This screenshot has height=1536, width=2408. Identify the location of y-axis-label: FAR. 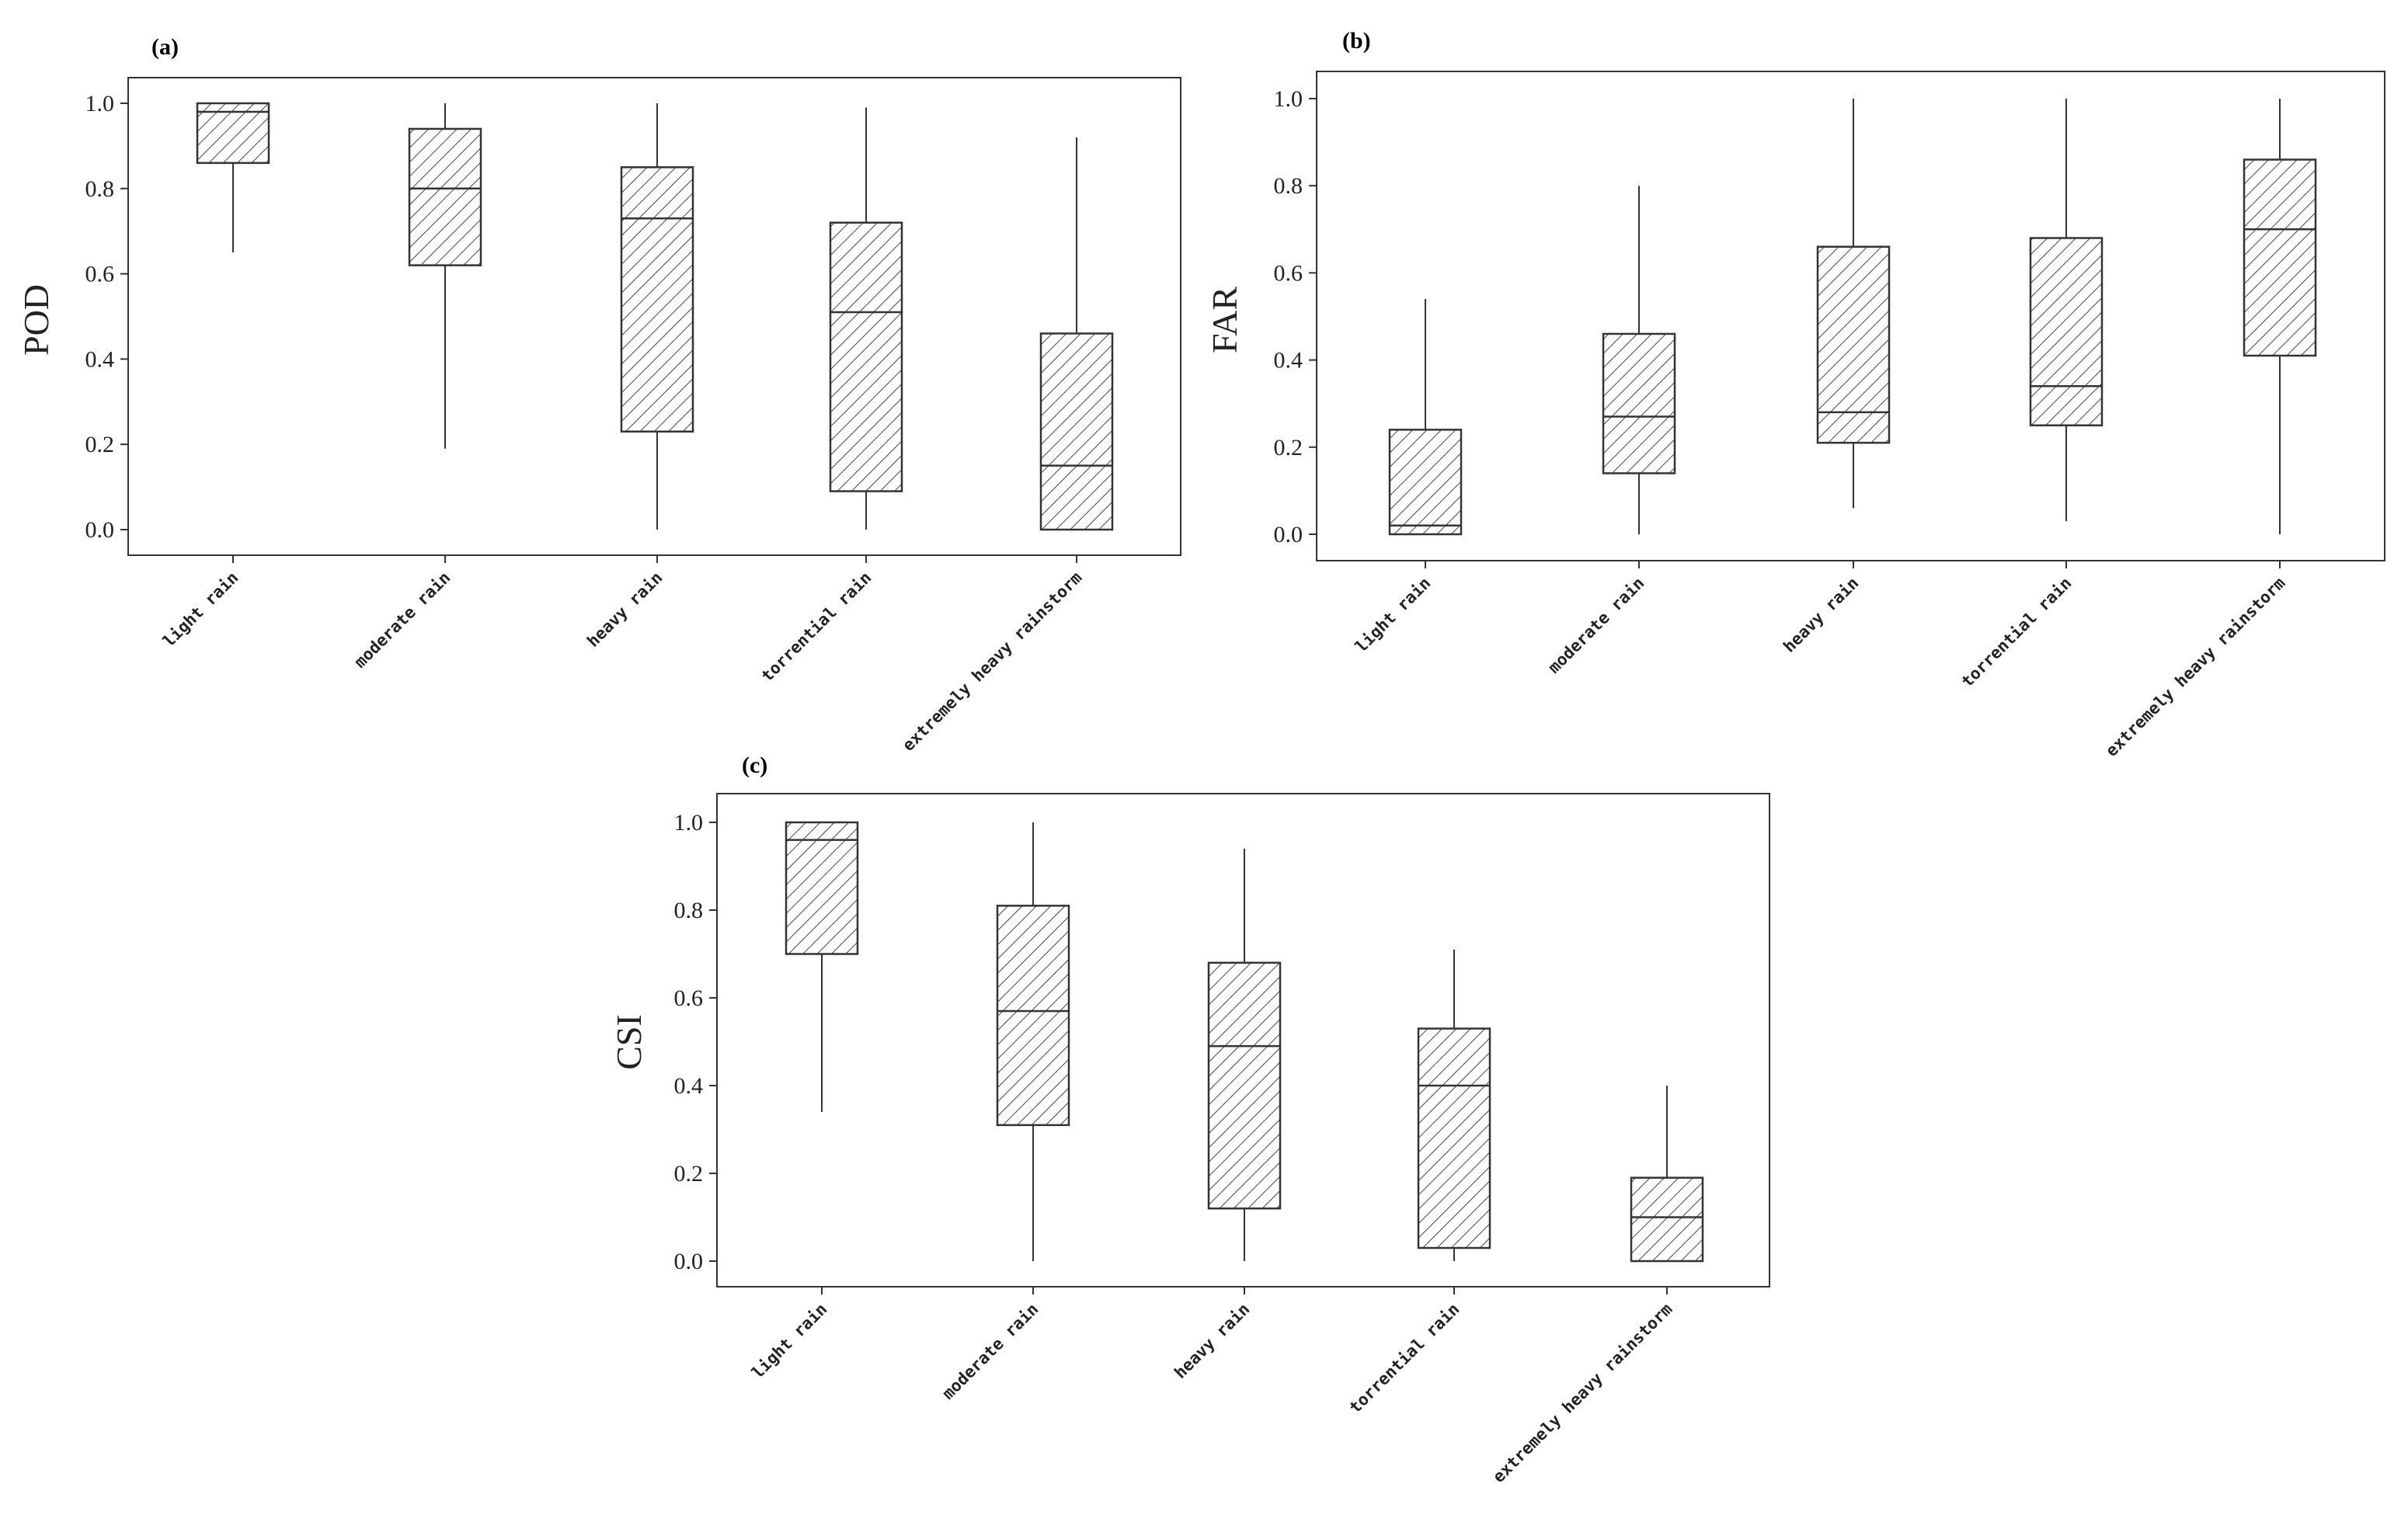
(1224, 320).